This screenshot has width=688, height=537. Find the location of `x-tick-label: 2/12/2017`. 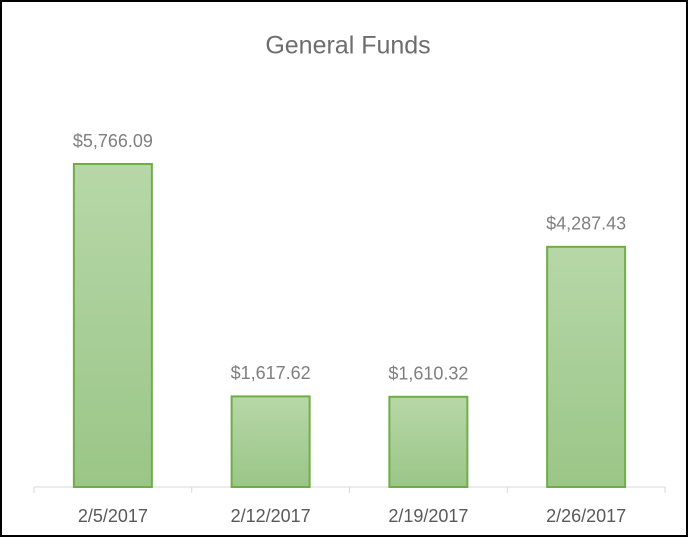

x-tick-label: 2/12/2017 is located at coordinates (271, 516).